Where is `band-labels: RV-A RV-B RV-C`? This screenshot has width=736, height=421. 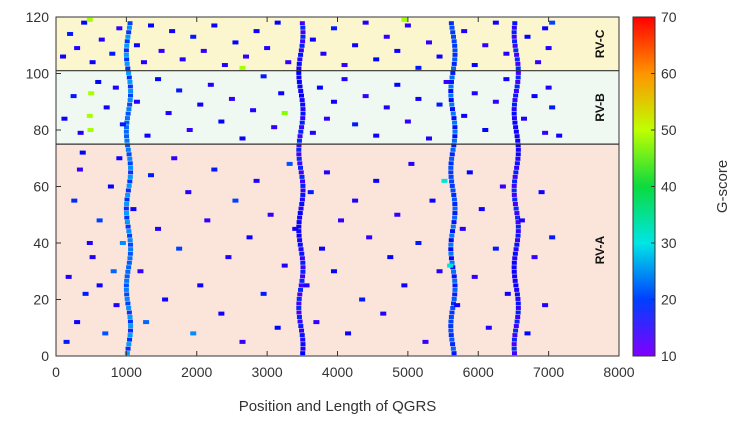
band-labels: RV-A RV-B RV-C is located at coordinates (600, 146).